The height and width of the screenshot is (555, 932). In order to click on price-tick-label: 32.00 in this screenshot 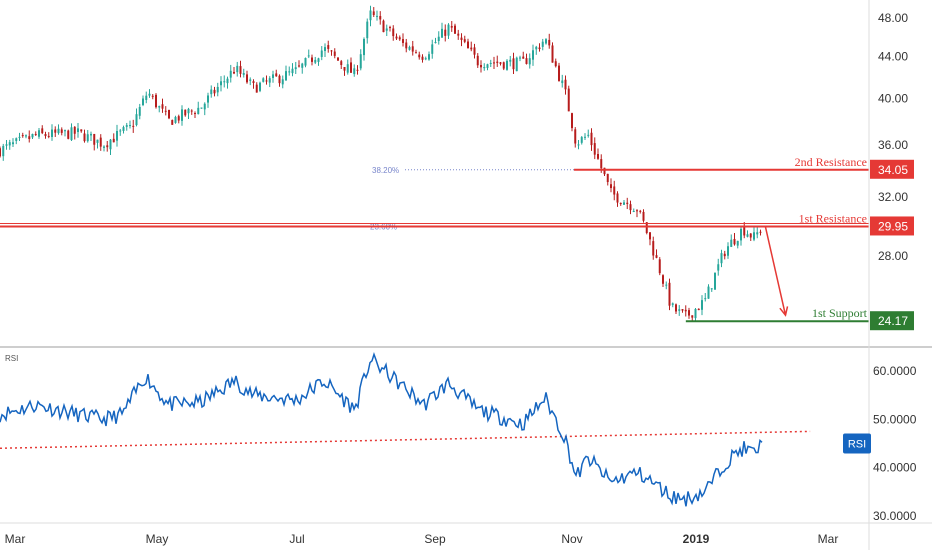, I will do `click(893, 197)`.